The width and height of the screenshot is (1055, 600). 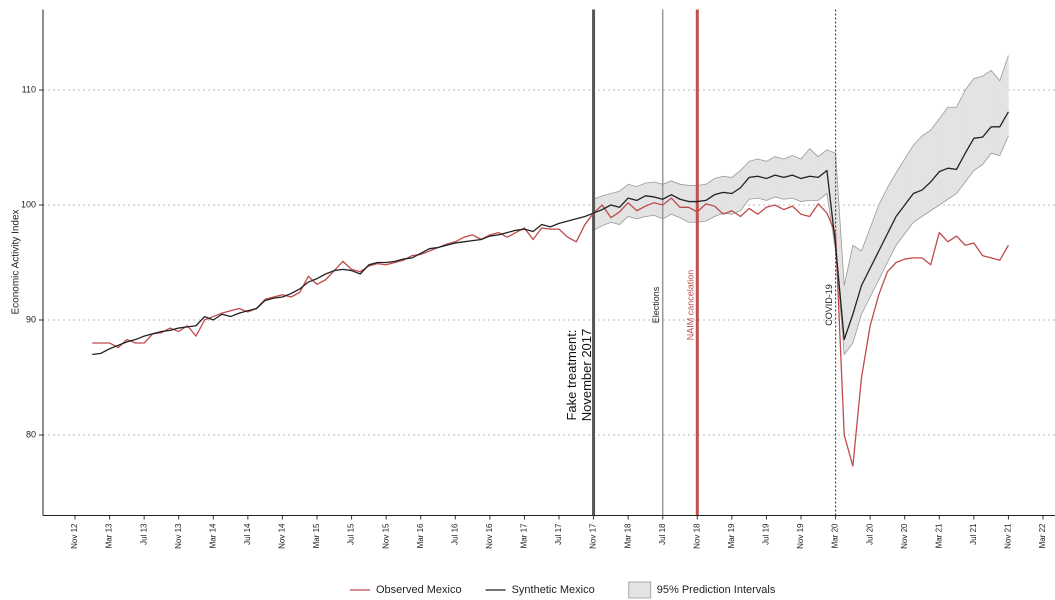 I want to click on x-tick-label: Jul 14, so click(x=247, y=534).